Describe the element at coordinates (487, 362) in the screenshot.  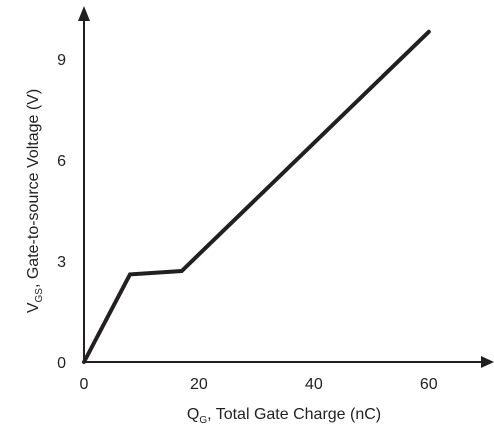
I see `x-axis-arrow` at that location.